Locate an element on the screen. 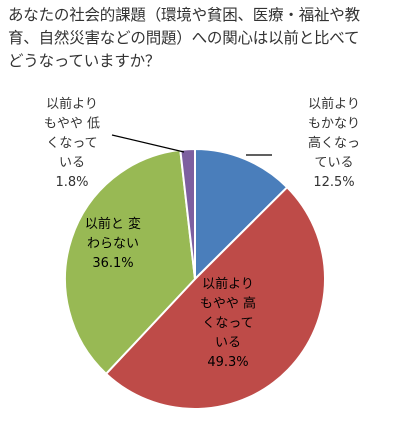 The height and width of the screenshot is (426, 400). slice-label-3: 以前と 変わらない 36.1% is located at coordinates (113, 243).